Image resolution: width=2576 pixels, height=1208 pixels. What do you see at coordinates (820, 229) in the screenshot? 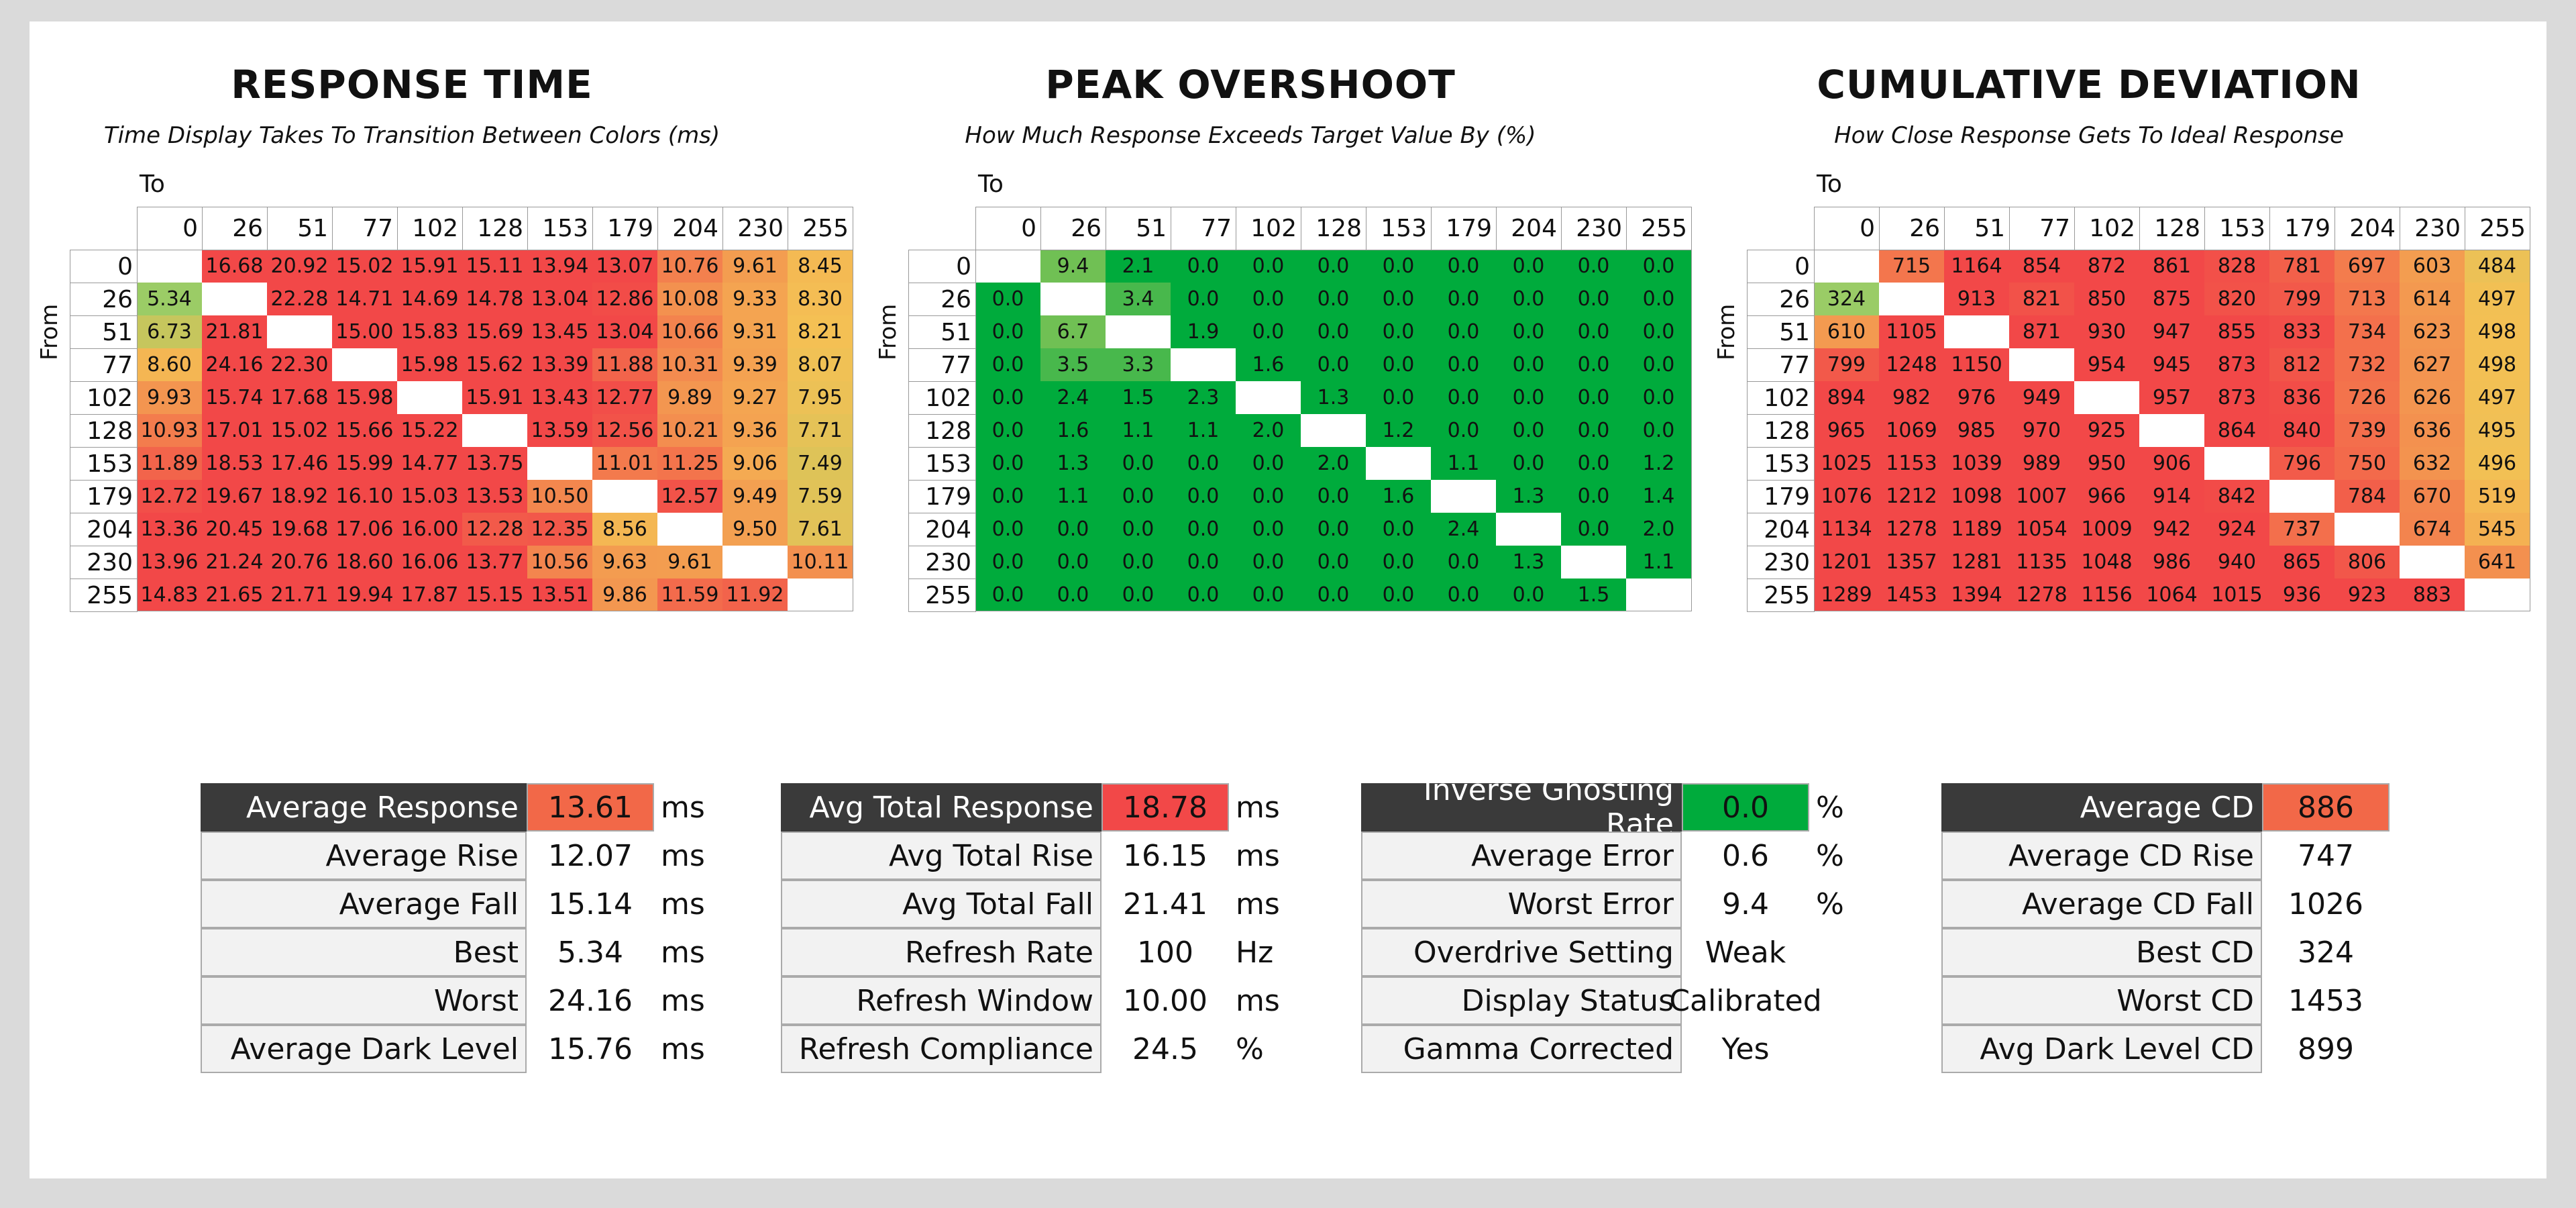
I see `col-header: 255` at bounding box center [820, 229].